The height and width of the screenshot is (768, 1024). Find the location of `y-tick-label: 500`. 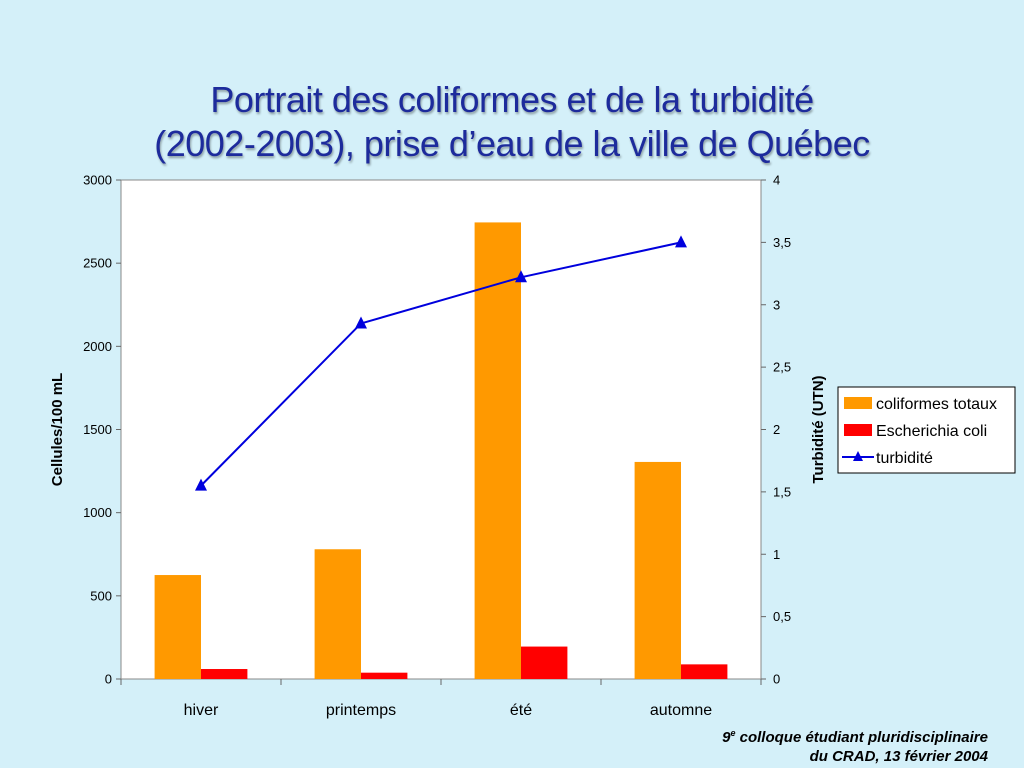

y-tick-label: 500 is located at coordinates (101, 595).